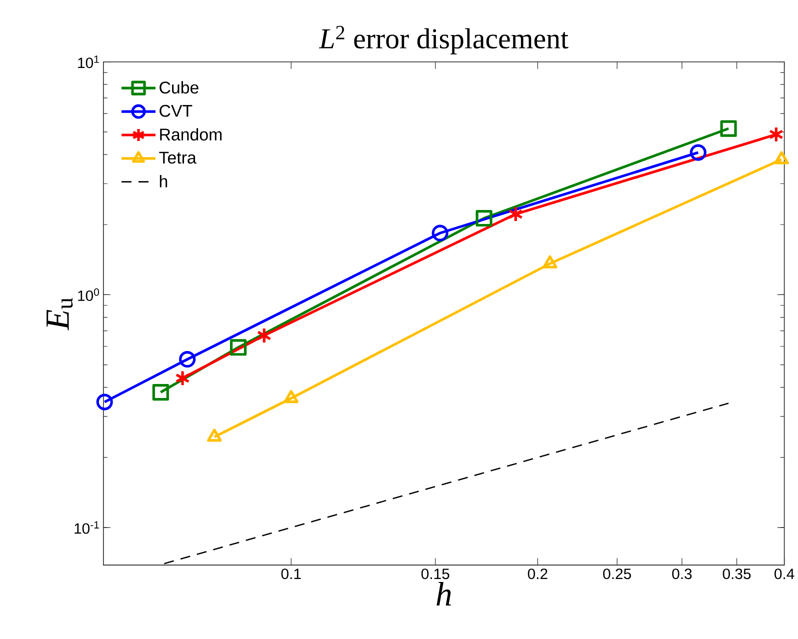 Image resolution: width=798 pixels, height=639 pixels. I want to click on y-tick-label: 10$^{1}$, so click(88, 62).